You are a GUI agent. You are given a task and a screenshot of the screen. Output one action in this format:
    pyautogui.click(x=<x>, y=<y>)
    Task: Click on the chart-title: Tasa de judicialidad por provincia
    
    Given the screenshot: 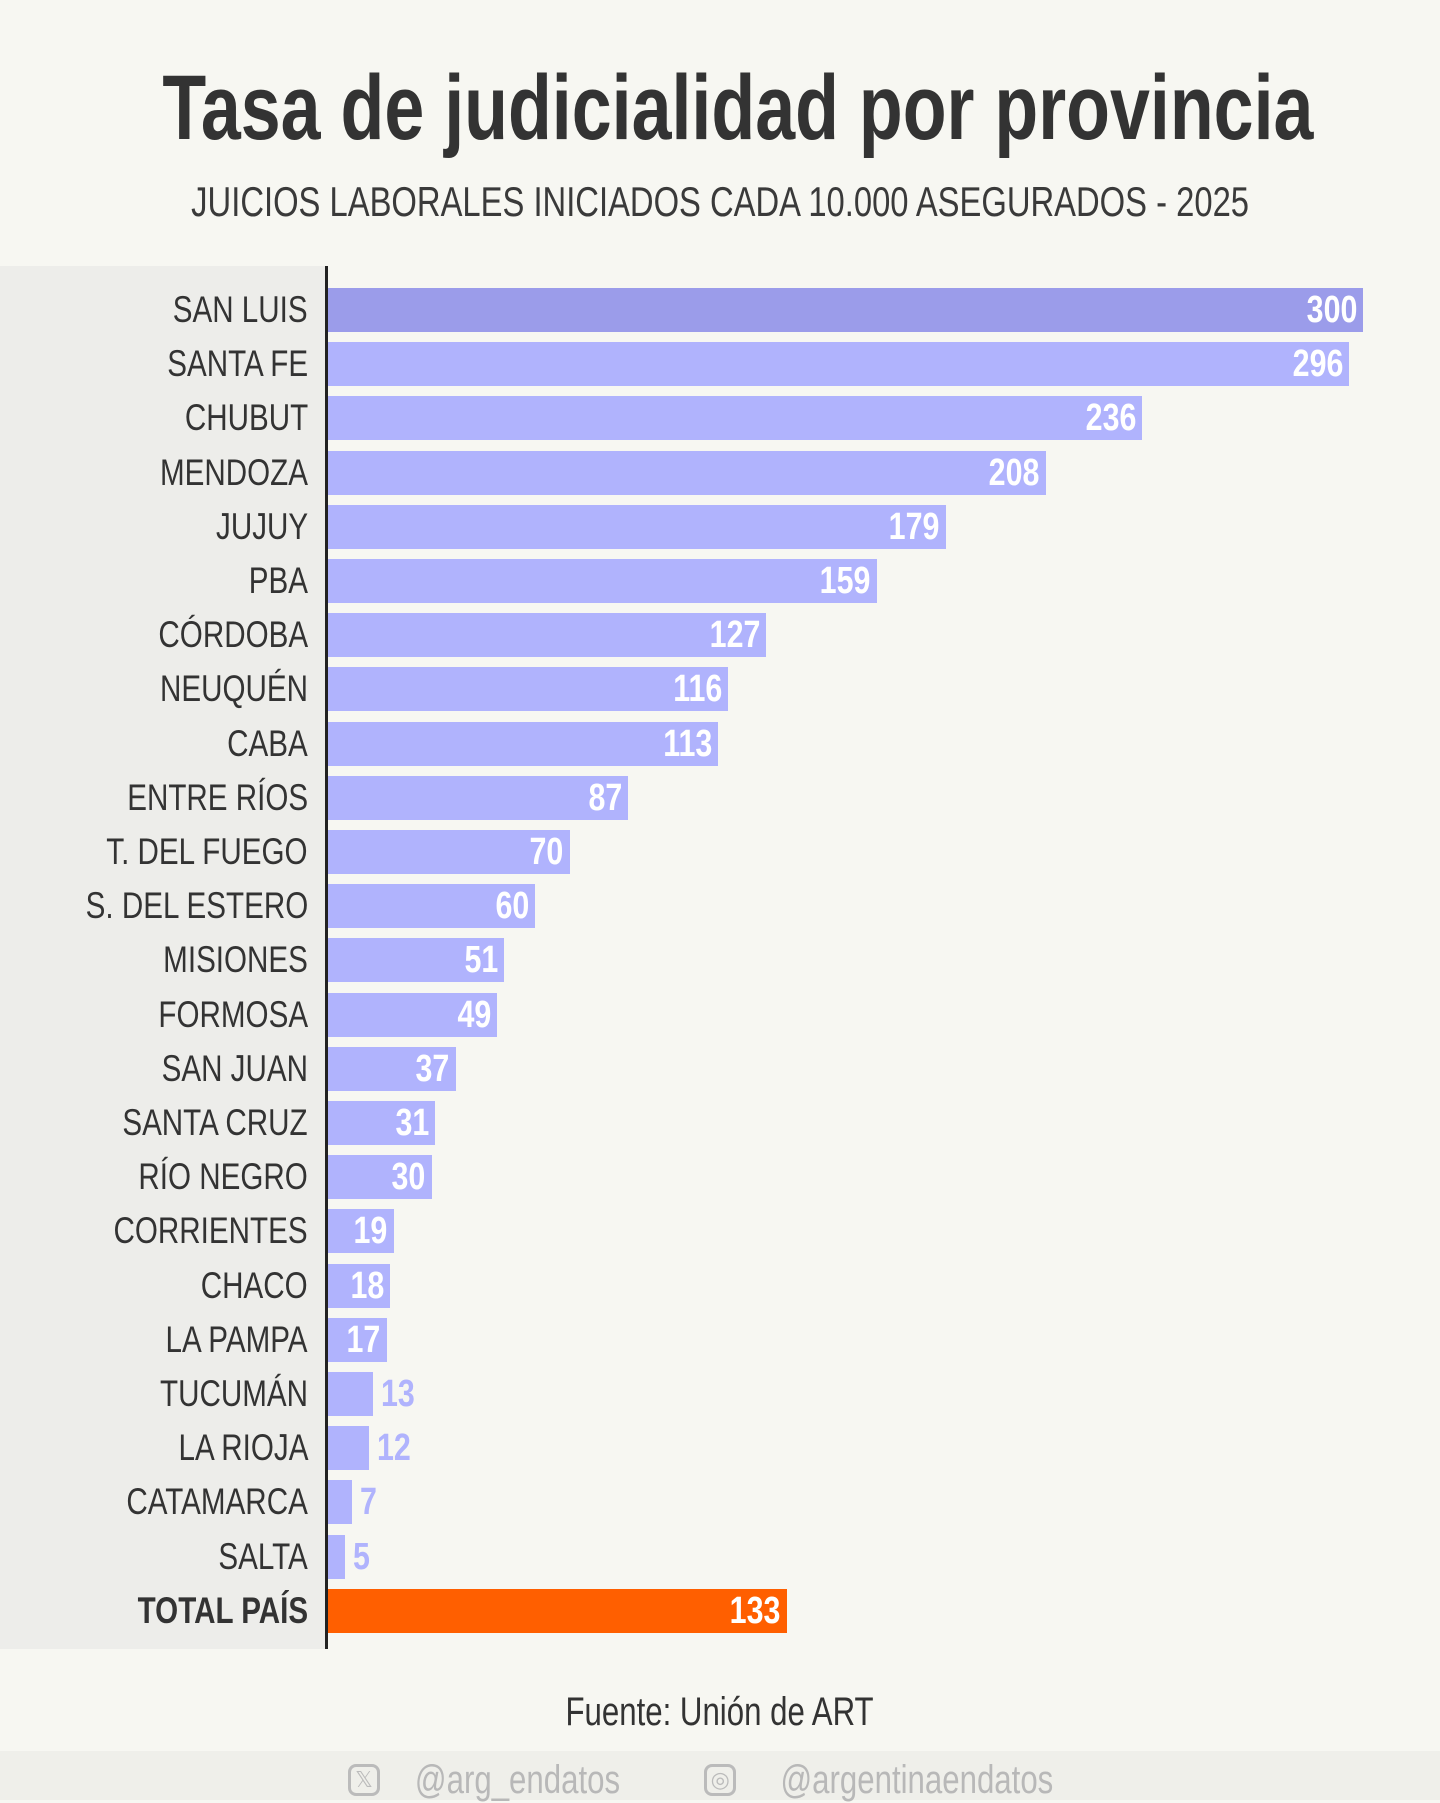 What is the action you would take?
    pyautogui.click(x=738, y=108)
    